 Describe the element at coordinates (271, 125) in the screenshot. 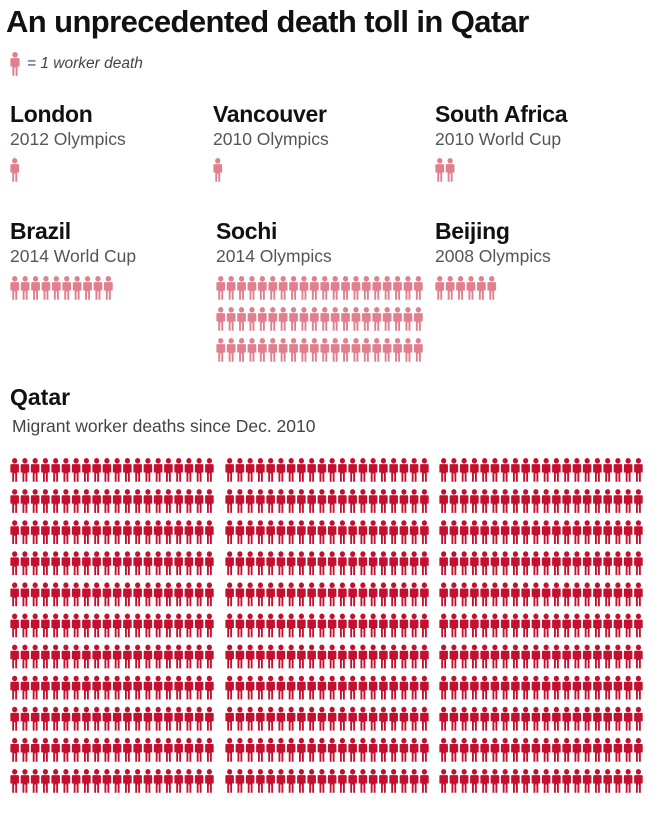

I see `venue-vancouver: Vancouver 2010 Olympics` at that location.